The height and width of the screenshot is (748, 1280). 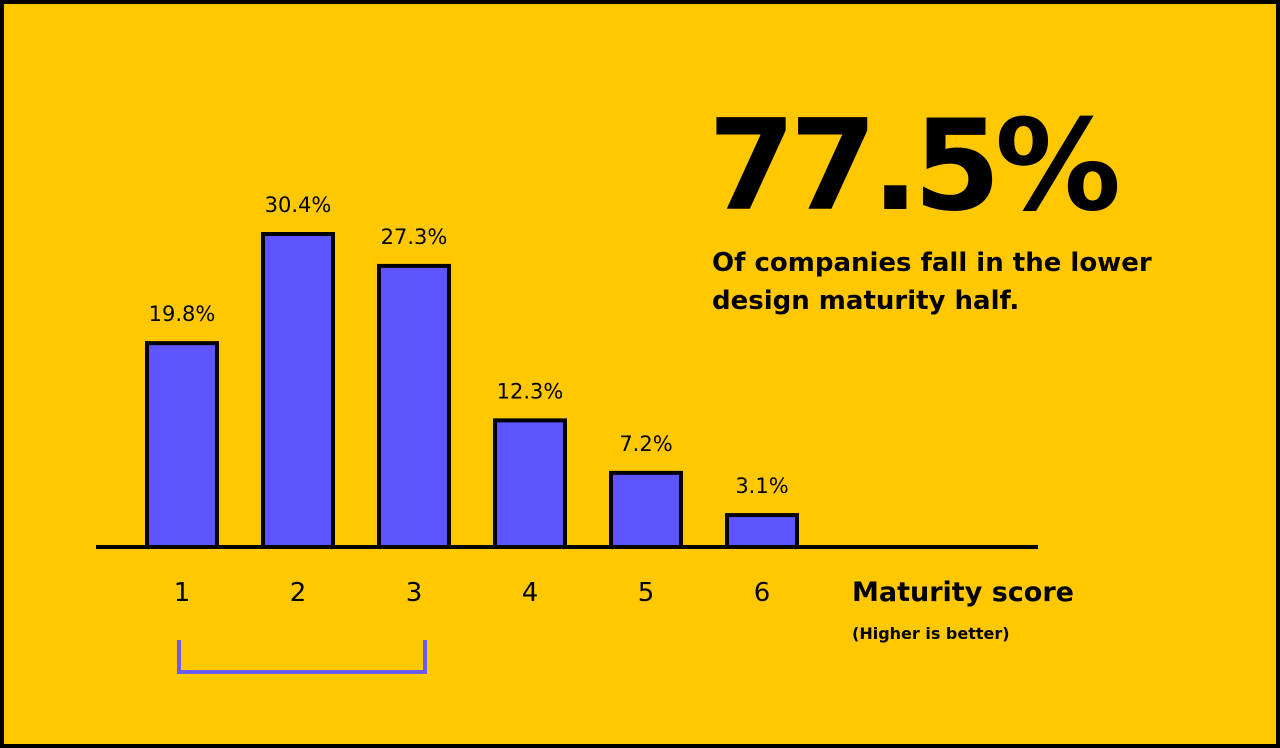 I want to click on value-label-2: 30.4%, so click(x=298, y=205).